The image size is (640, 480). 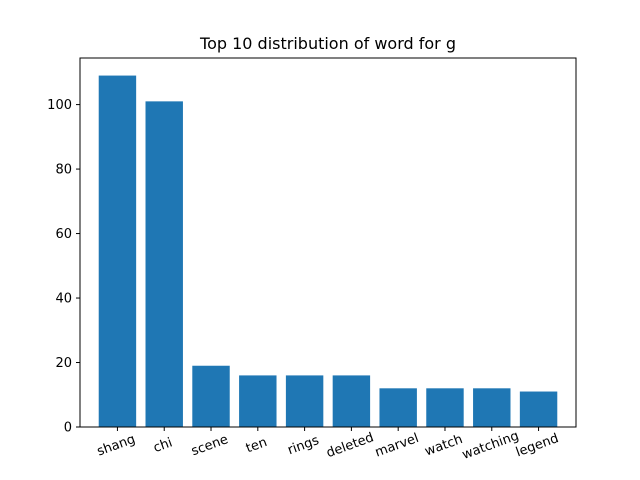 What do you see at coordinates (351, 401) in the screenshot?
I see `bar-deleted` at bounding box center [351, 401].